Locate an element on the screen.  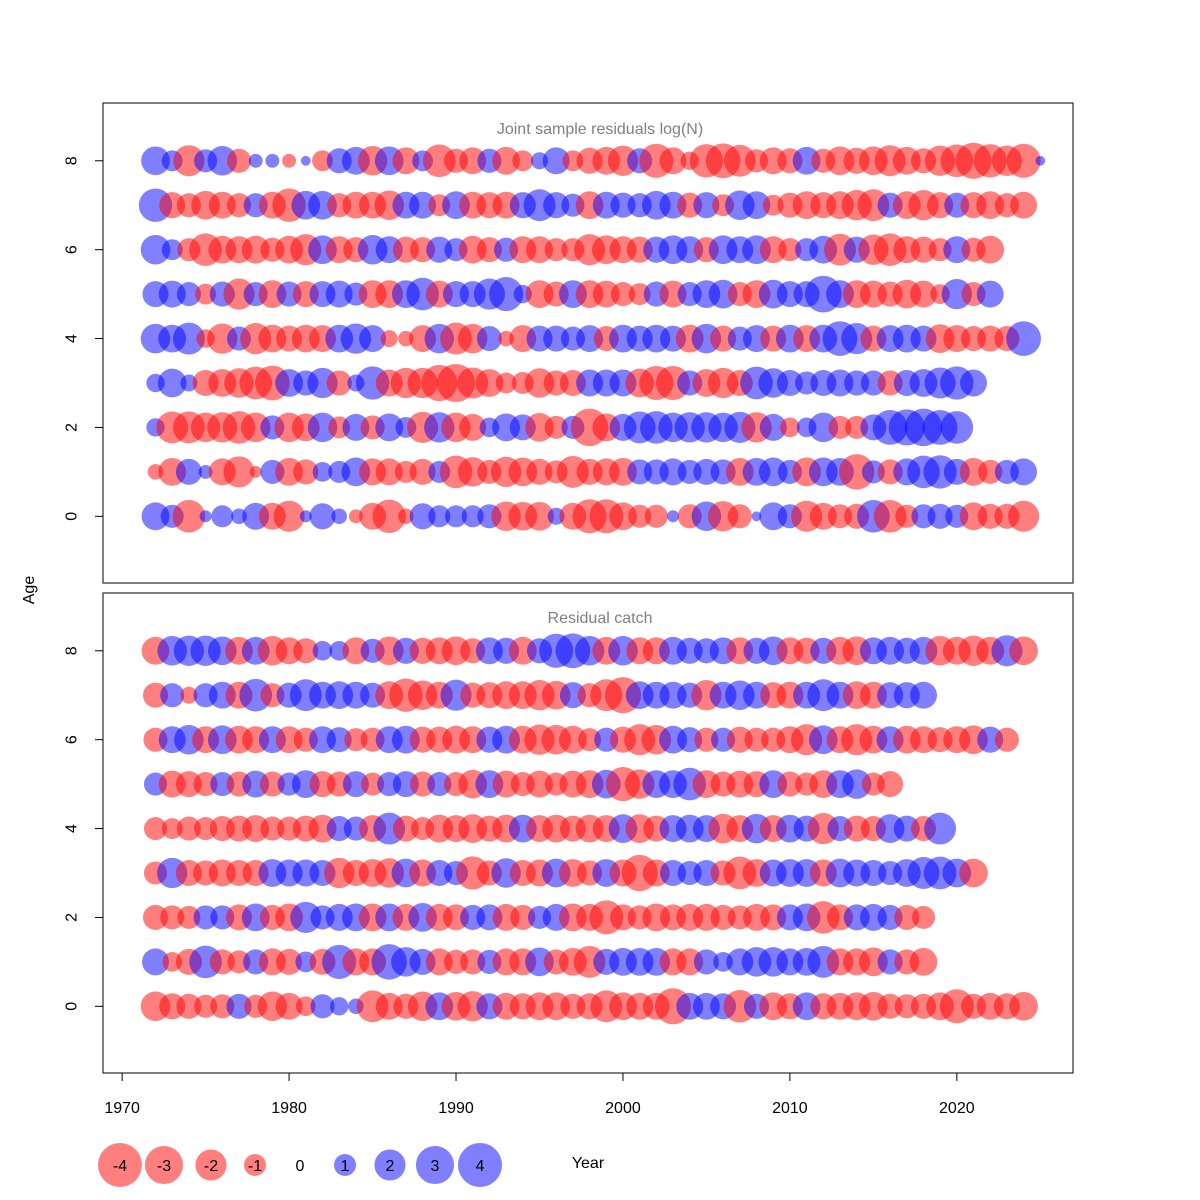
x-tick-label: 2010 is located at coordinates (790, 1108).